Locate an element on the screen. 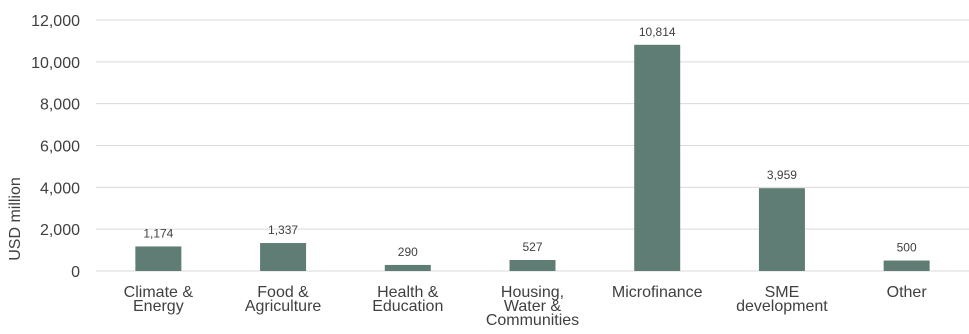 The image size is (969, 334). x-category-line: SME is located at coordinates (782, 292).